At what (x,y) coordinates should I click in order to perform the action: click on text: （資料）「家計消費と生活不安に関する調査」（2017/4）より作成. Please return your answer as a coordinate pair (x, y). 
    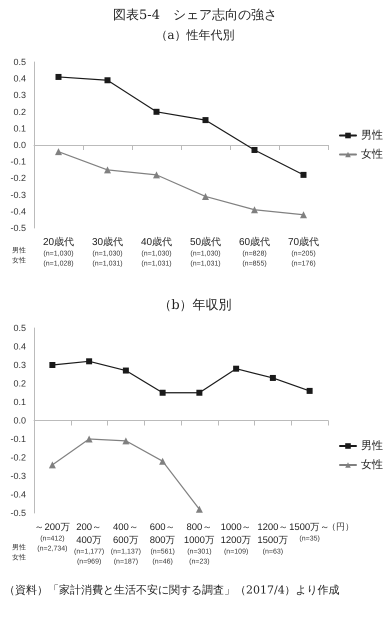
    Looking at the image, I should click on (172, 590).